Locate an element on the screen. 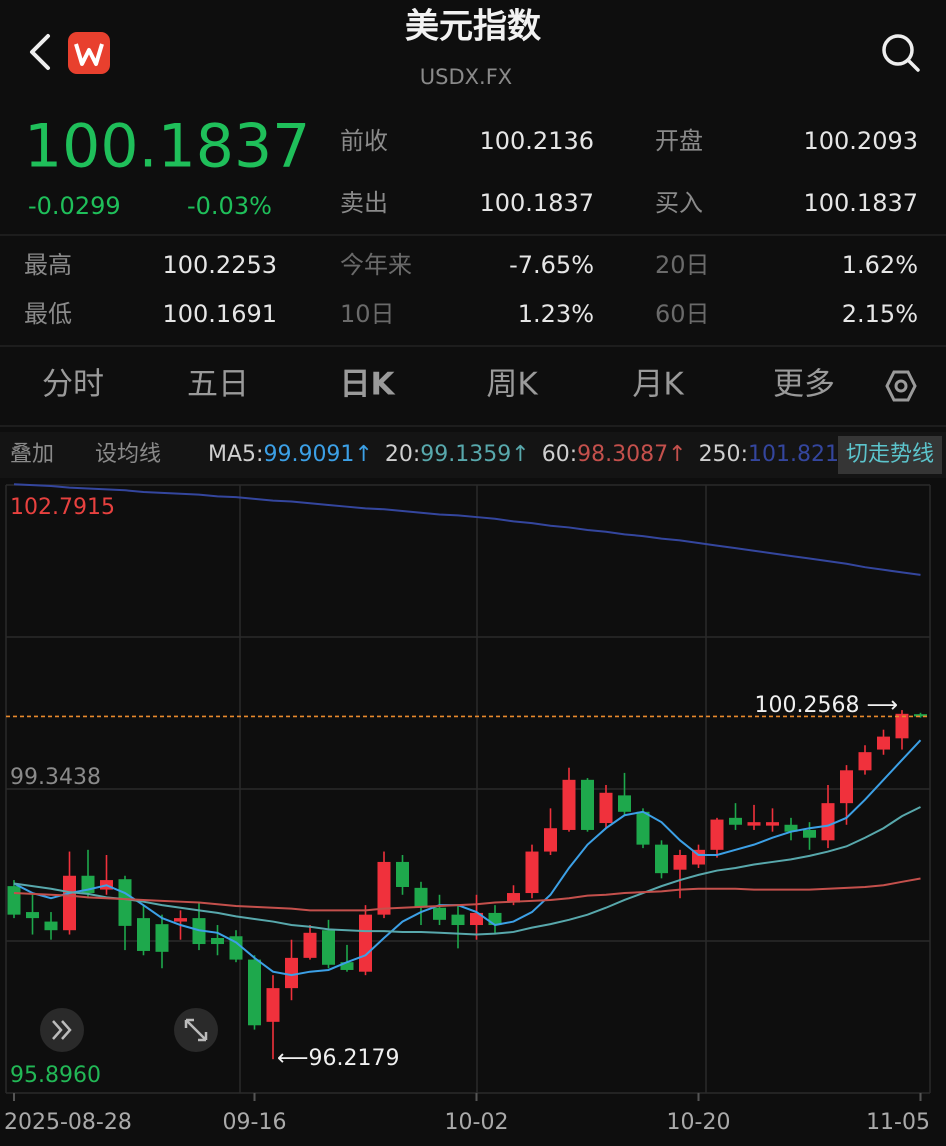  tab: 更多 is located at coordinates (804, 385).